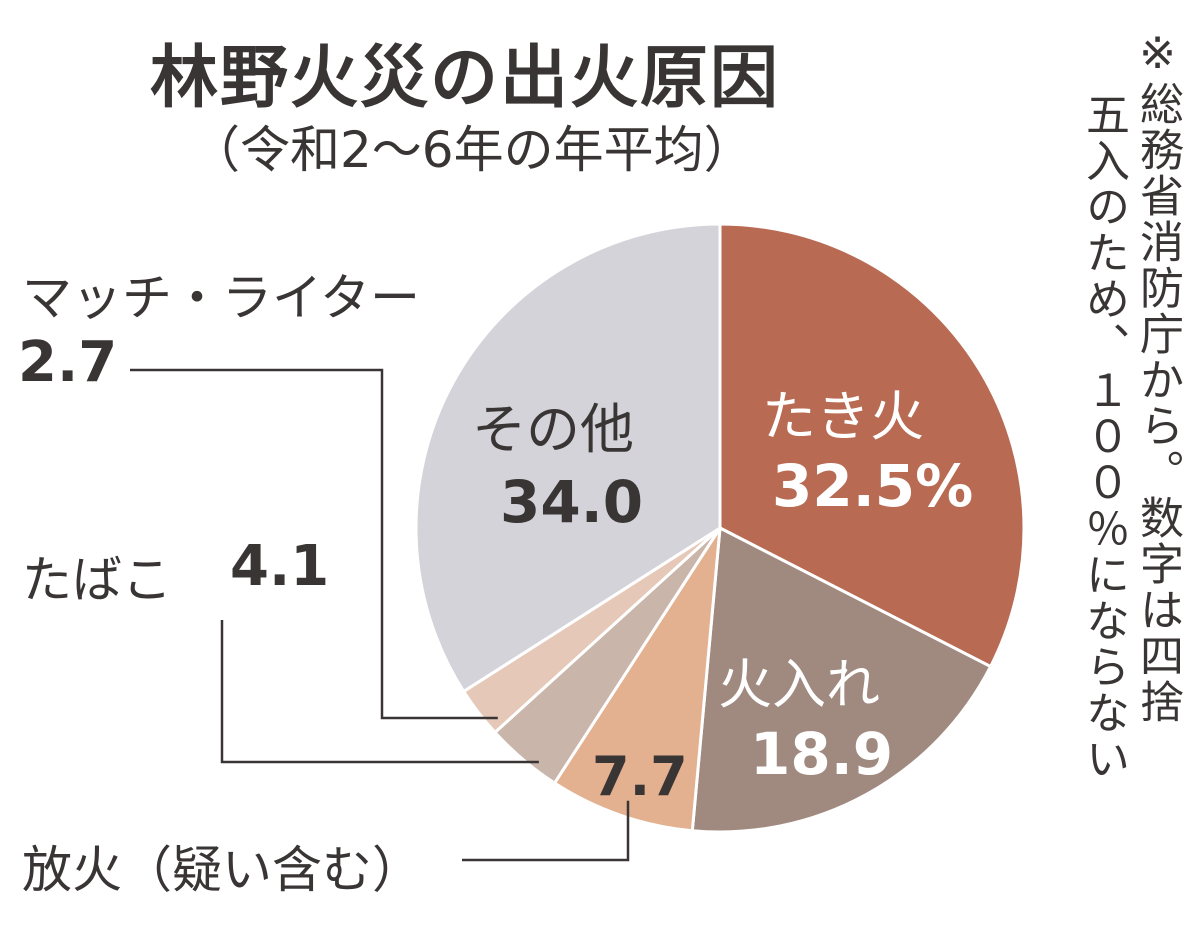 The width and height of the screenshot is (1200, 928). Describe the element at coordinates (465, 78) in the screenshot. I see `chart-title: 林野火災の出火原因` at that location.